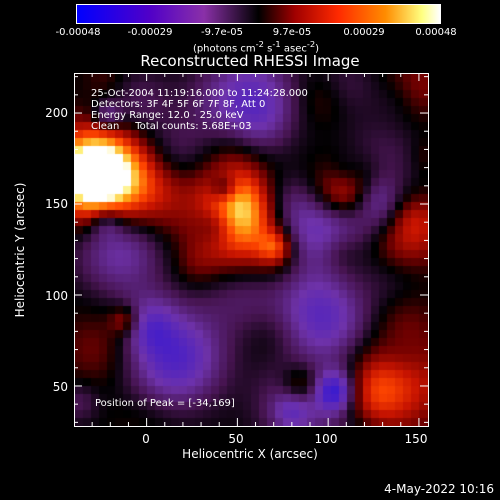 Image resolution: width=500 pixels, height=500 pixels. What do you see at coordinates (56, 204) in the screenshot?
I see `y-tick-label: 150` at bounding box center [56, 204].